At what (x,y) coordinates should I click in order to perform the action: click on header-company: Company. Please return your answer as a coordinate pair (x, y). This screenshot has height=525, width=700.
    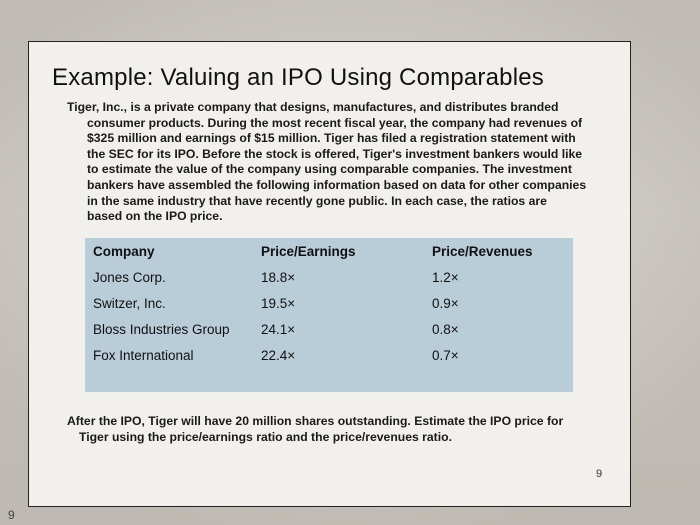
    Looking at the image, I should click on (124, 251).